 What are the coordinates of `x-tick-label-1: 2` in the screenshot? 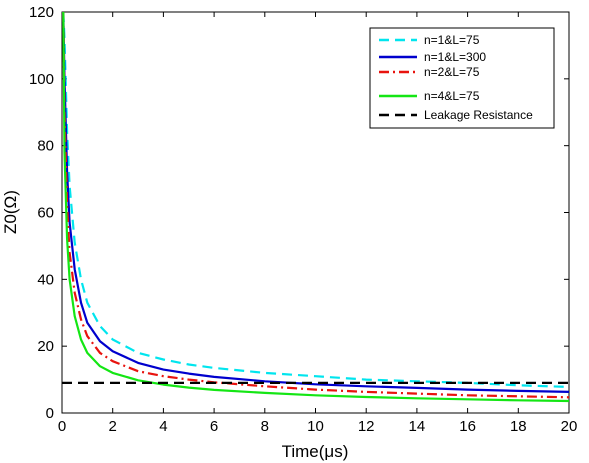 It's located at (113, 426).